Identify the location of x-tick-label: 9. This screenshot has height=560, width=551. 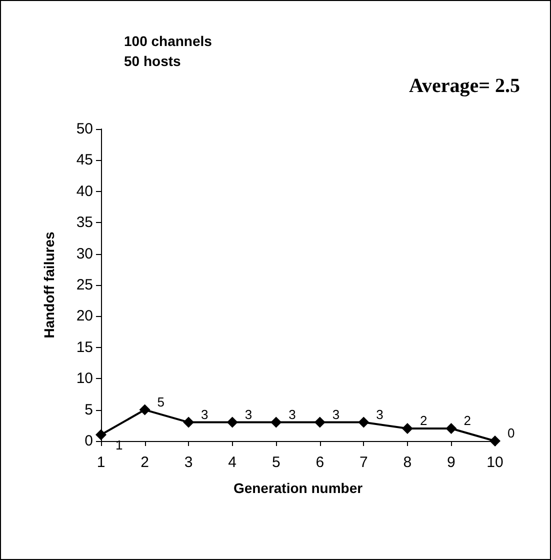
(451, 462).